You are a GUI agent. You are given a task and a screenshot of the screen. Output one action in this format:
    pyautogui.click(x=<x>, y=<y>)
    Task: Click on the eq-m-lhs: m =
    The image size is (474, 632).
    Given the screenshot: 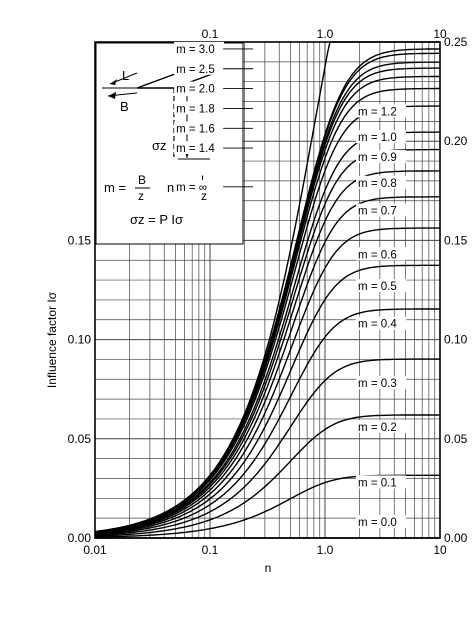 What is the action you would take?
    pyautogui.click(x=115, y=187)
    